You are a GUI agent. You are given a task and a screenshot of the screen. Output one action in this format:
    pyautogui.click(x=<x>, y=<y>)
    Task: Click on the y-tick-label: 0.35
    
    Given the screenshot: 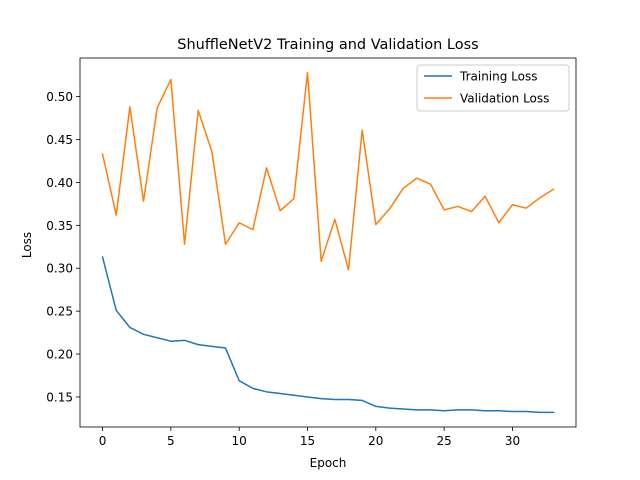 What is the action you would take?
    pyautogui.click(x=59, y=226)
    